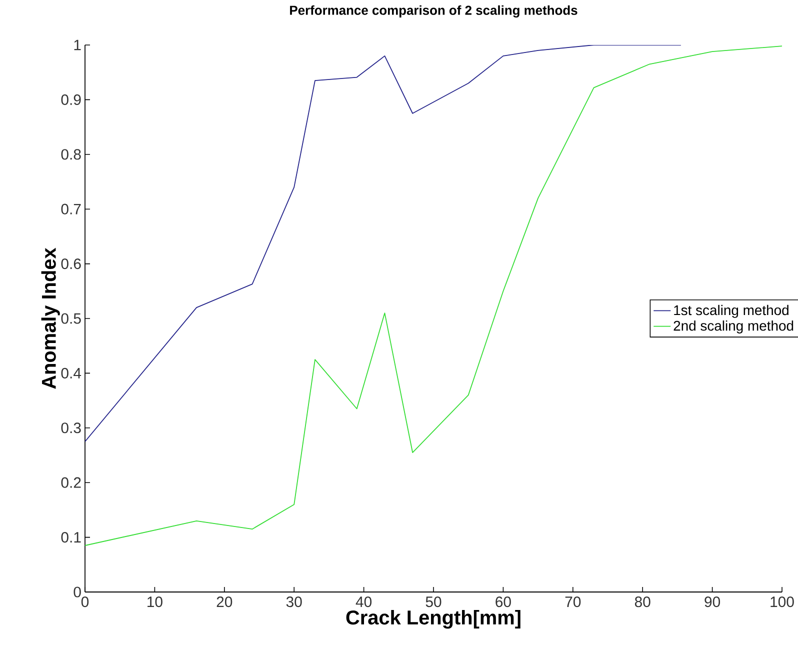  Describe the element at coordinates (731, 311) in the screenshot. I see `legend-label: 1st scaling method` at that location.